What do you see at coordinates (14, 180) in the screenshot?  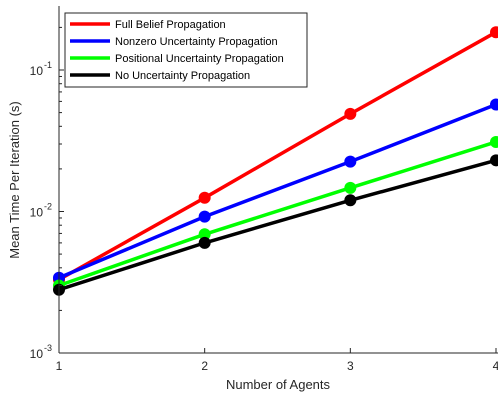 I see `y-axis-label: Mean Time Per Iteration (s)` at bounding box center [14, 180].